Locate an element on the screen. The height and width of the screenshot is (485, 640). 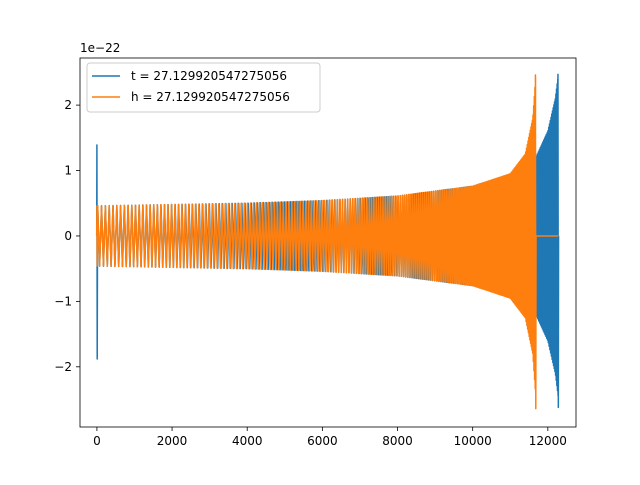
x-tick-label: 0 is located at coordinates (97, 441).